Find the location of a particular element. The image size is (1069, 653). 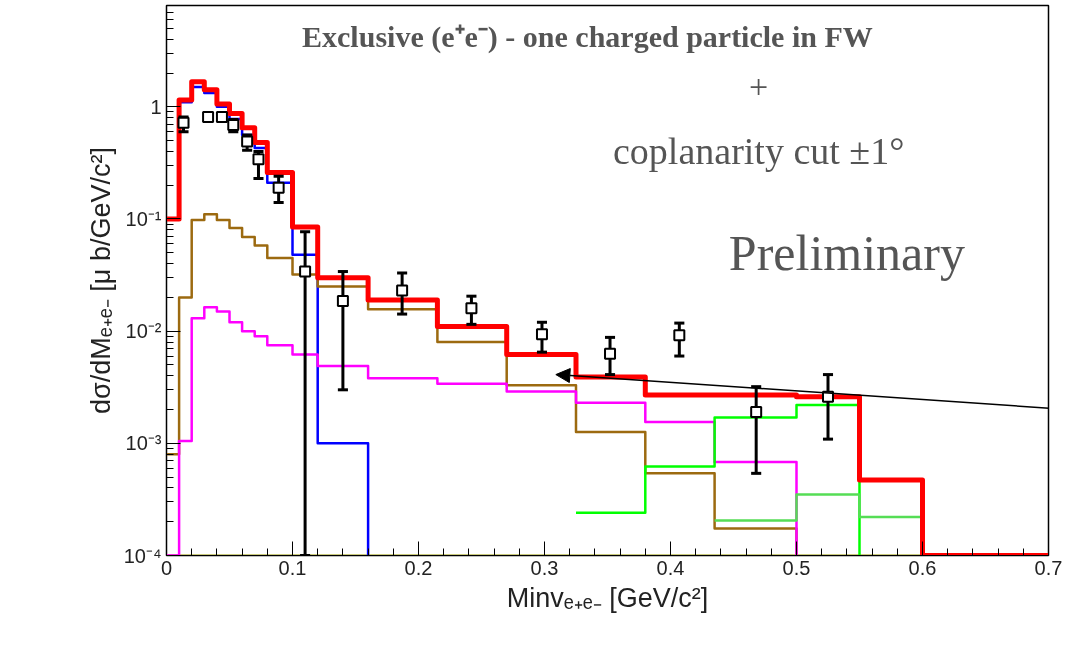

annotation: Preliminary is located at coordinates (846, 252).